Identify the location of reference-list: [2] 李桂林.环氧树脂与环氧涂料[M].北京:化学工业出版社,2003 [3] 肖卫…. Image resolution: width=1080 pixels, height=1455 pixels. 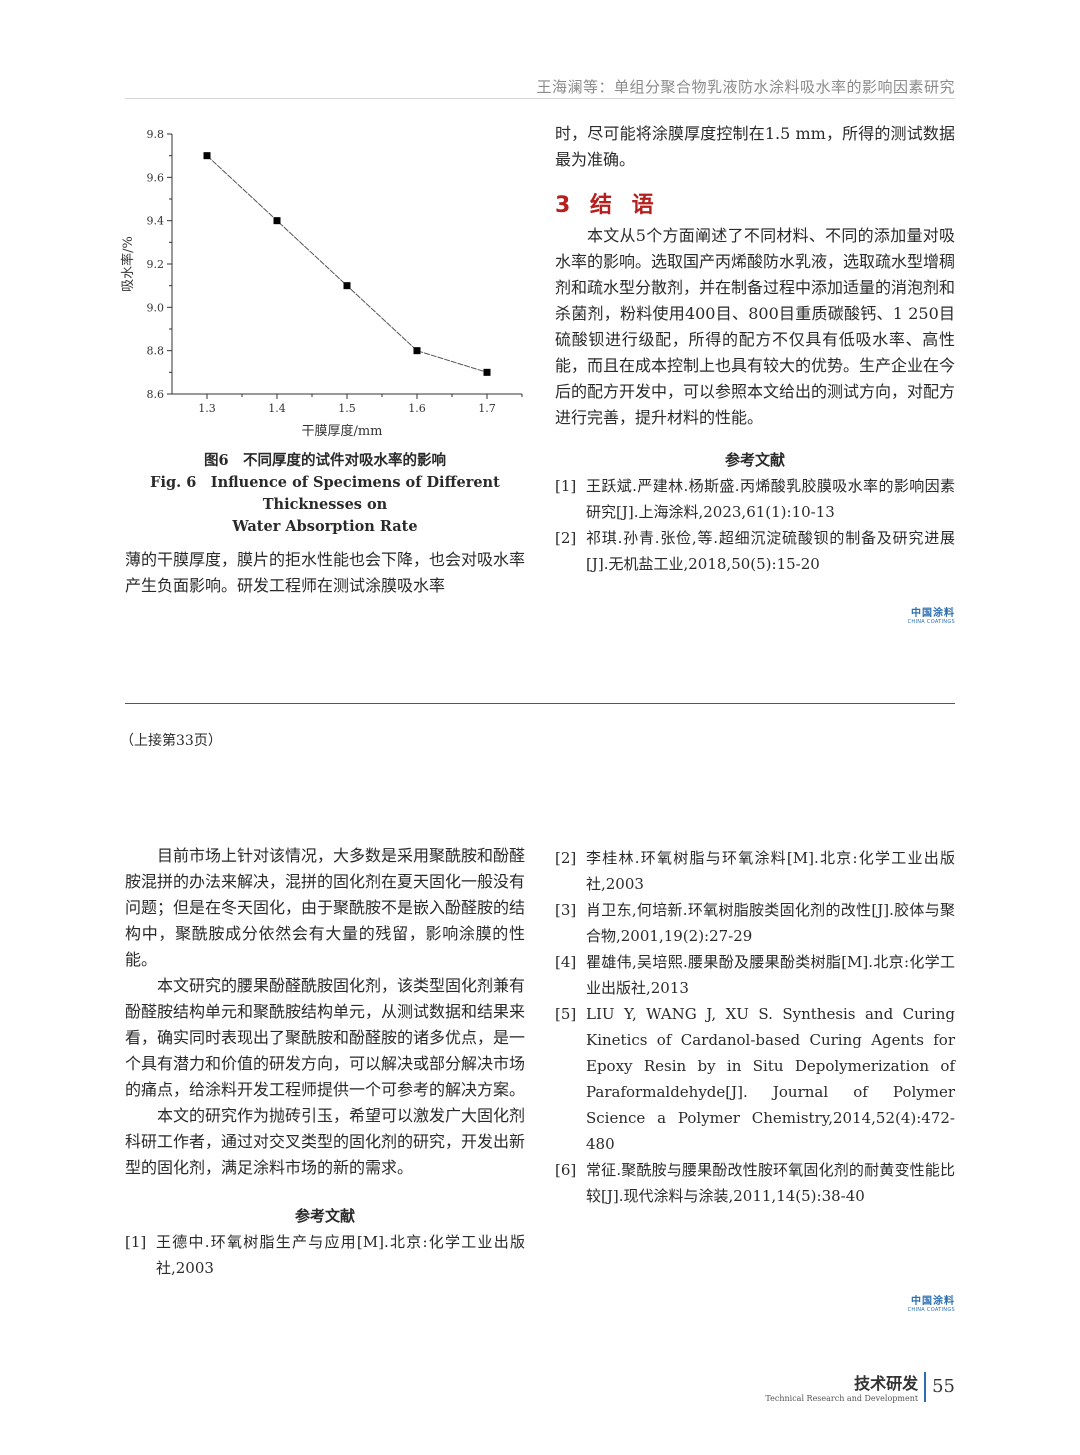
(755, 1027).